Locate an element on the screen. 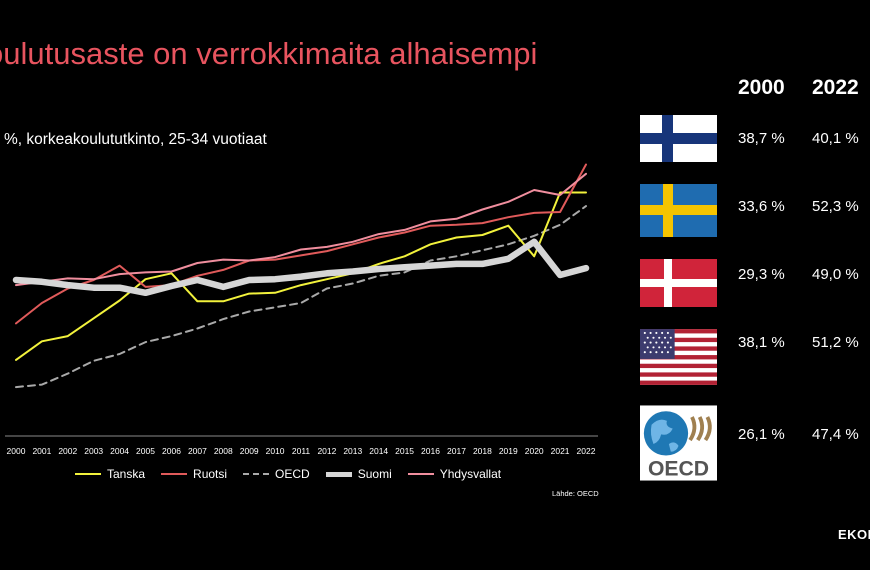  oecd-logo-icon: OECD is located at coordinates (678, 443).